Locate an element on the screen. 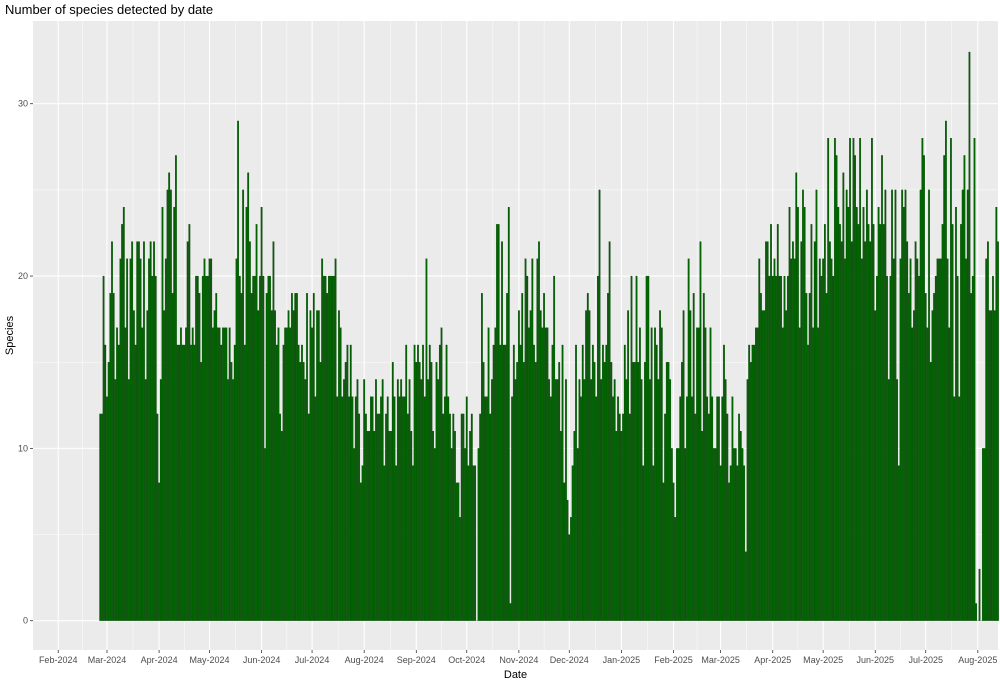  x-tick-label: Mar-2025 is located at coordinates (720, 660).